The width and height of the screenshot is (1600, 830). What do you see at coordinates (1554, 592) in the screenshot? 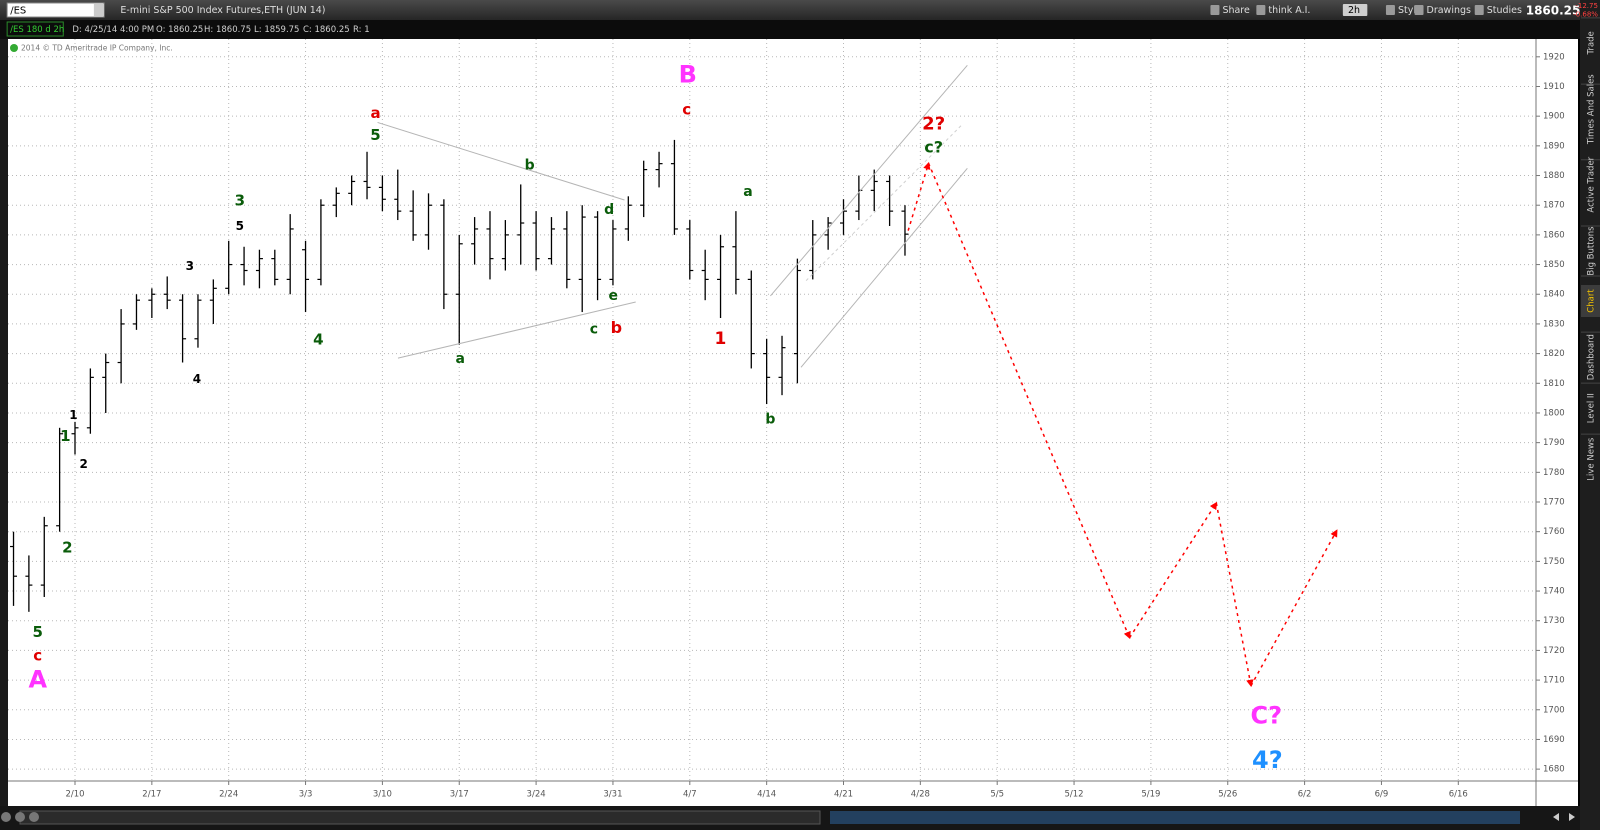
I see `y-tick-label: 1740` at bounding box center [1554, 592].